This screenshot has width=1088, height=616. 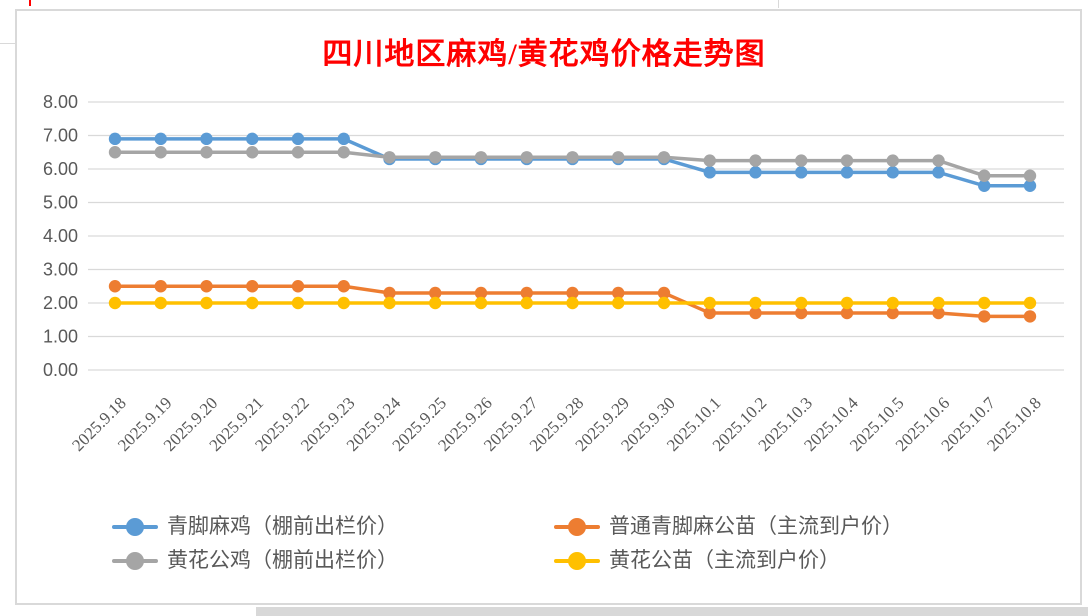 What do you see at coordinates (60, 270) in the screenshot?
I see `y-axis-label: 3.00` at bounding box center [60, 270].